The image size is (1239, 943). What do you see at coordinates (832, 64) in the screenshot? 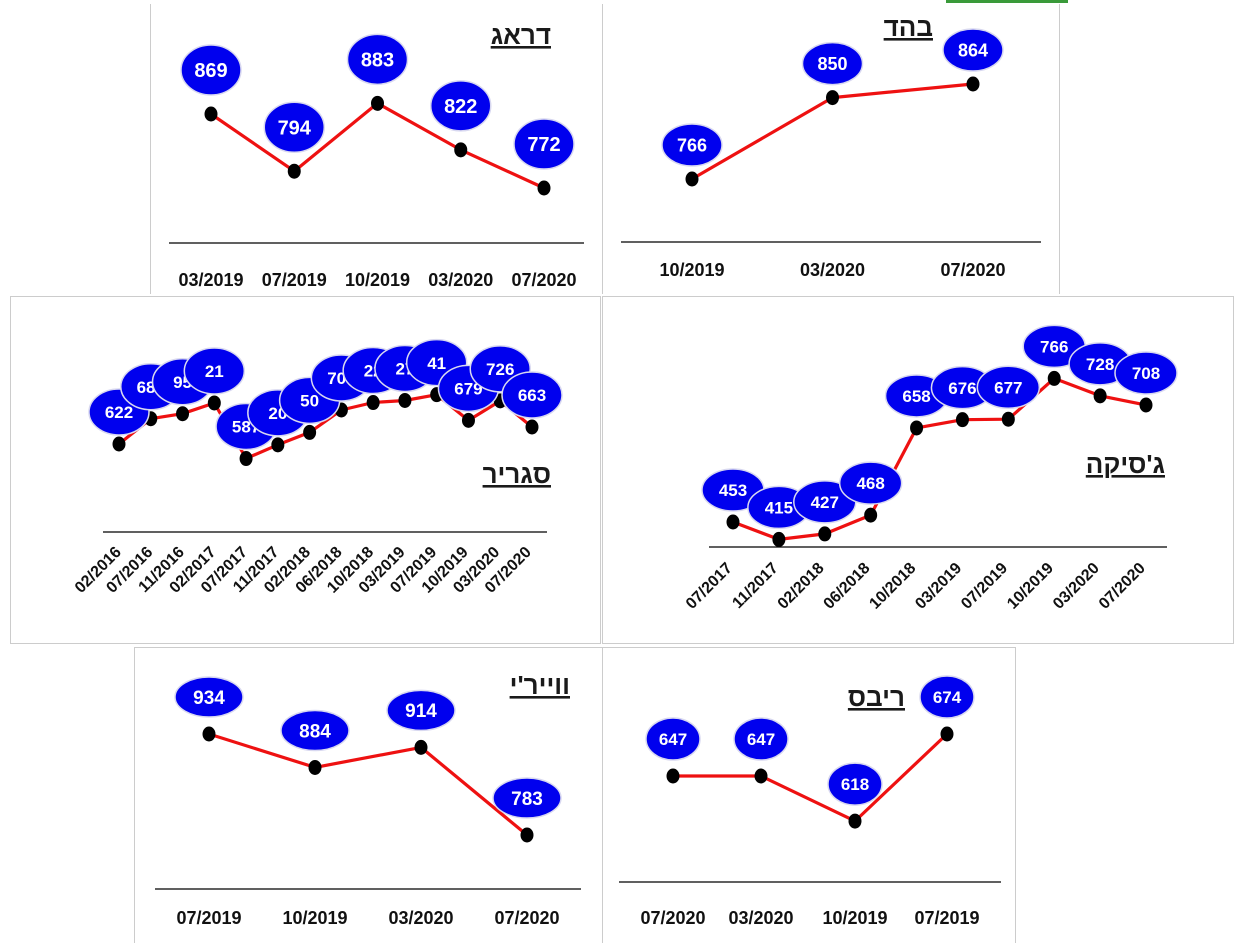
I see `data-label: 850` at bounding box center [832, 64].